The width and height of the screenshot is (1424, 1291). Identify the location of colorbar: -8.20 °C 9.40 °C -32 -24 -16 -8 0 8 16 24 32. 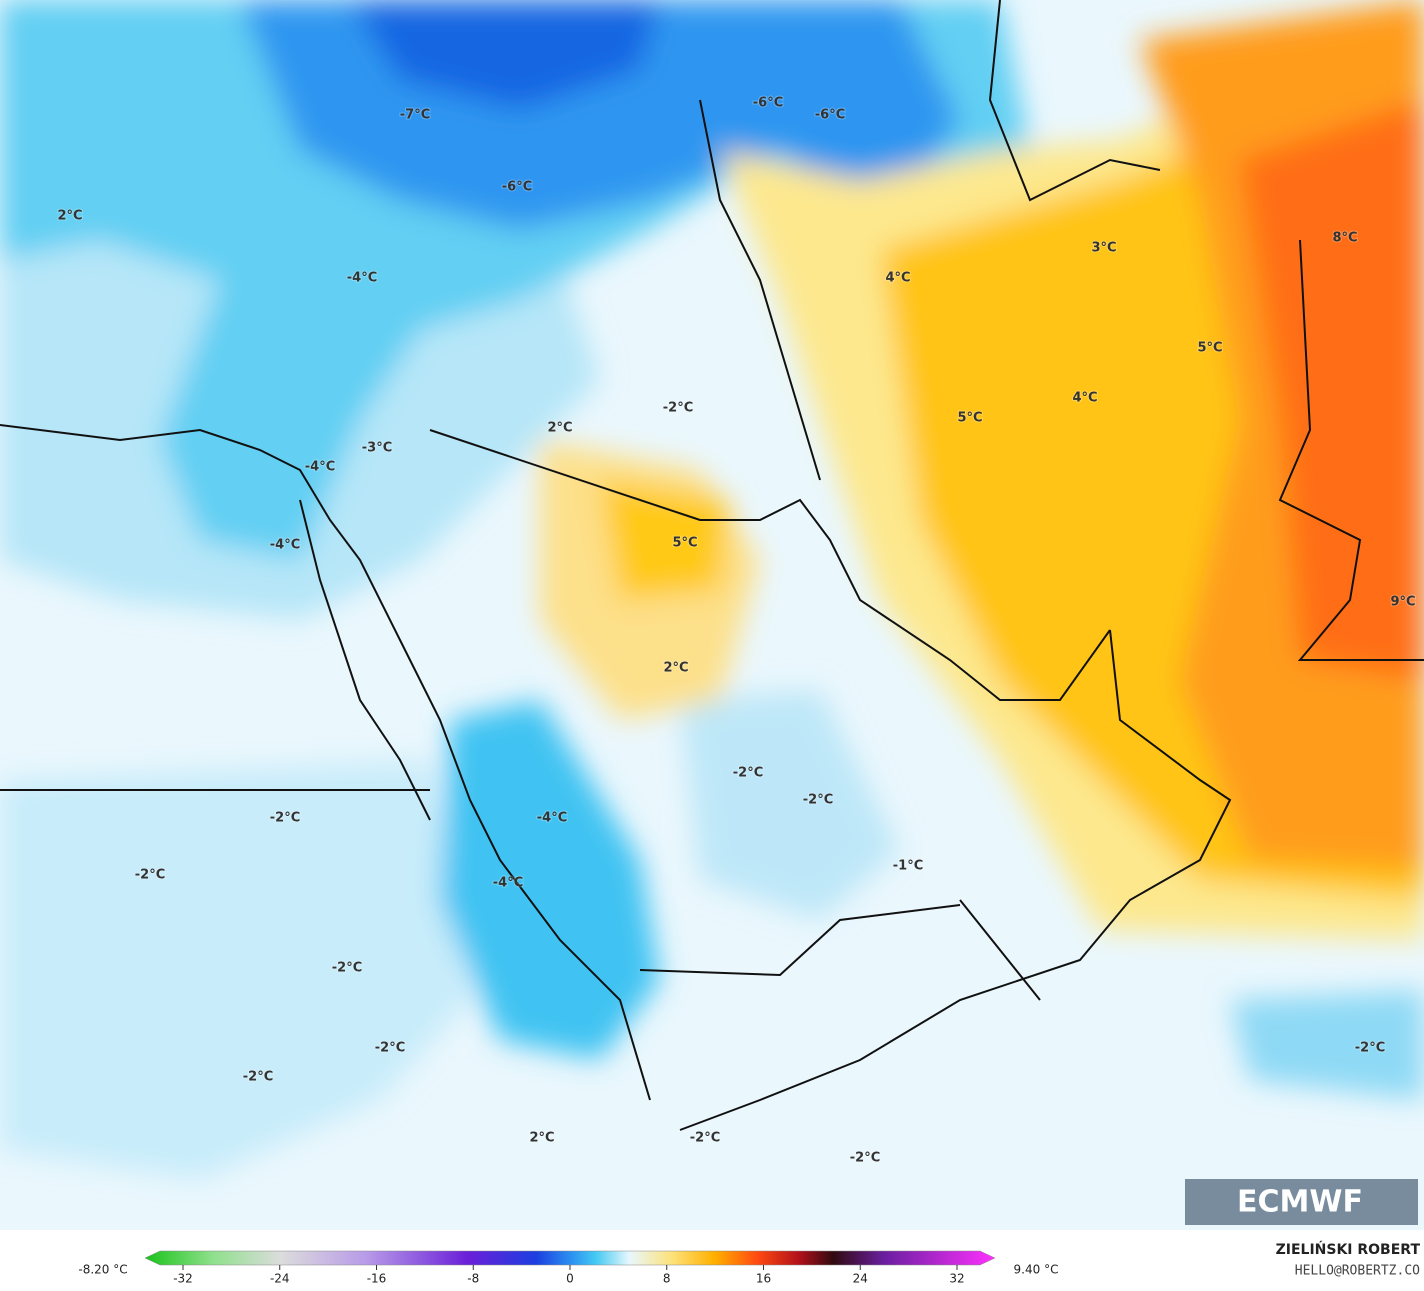
(568, 1268).